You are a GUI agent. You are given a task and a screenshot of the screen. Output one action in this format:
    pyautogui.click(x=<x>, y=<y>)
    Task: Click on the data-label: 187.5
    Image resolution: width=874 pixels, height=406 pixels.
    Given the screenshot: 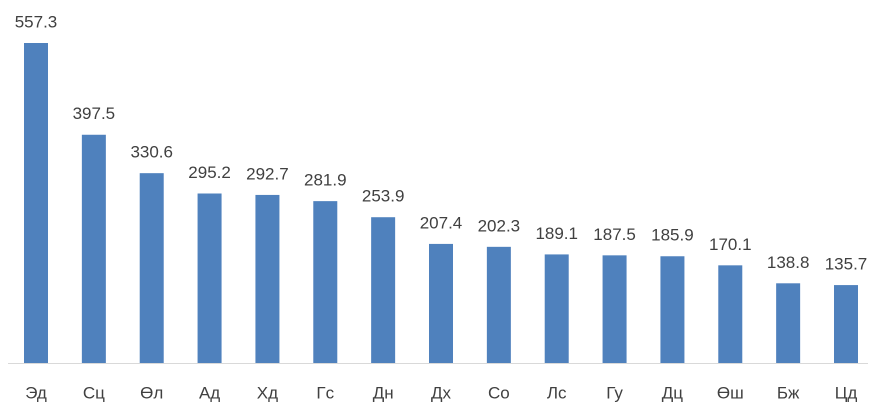 What is the action you would take?
    pyautogui.click(x=614, y=234)
    